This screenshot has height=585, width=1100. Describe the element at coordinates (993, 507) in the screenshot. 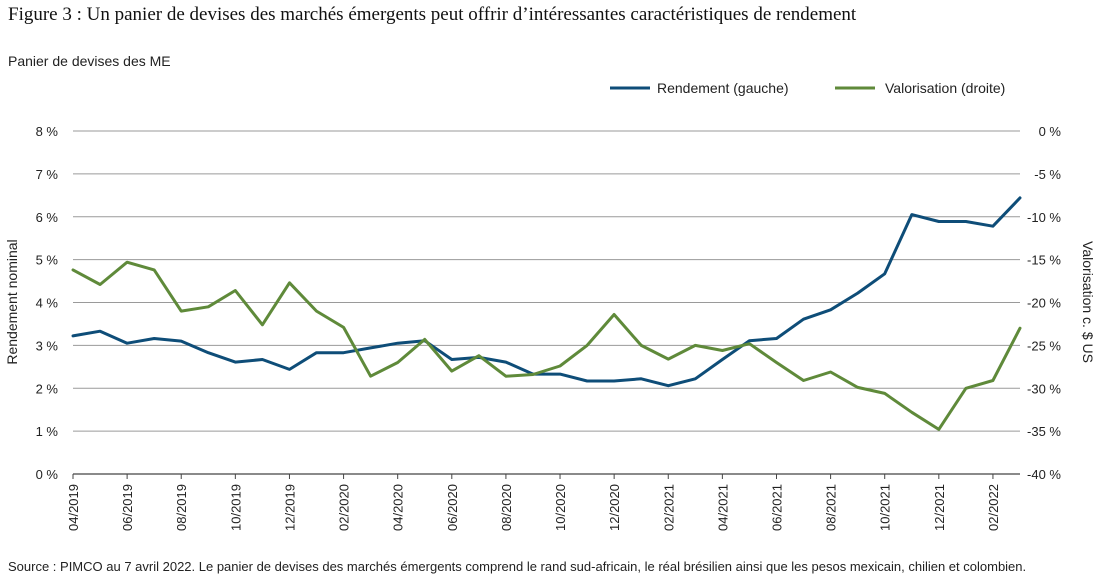

I see `x-tick-label: 02/2022` at that location.